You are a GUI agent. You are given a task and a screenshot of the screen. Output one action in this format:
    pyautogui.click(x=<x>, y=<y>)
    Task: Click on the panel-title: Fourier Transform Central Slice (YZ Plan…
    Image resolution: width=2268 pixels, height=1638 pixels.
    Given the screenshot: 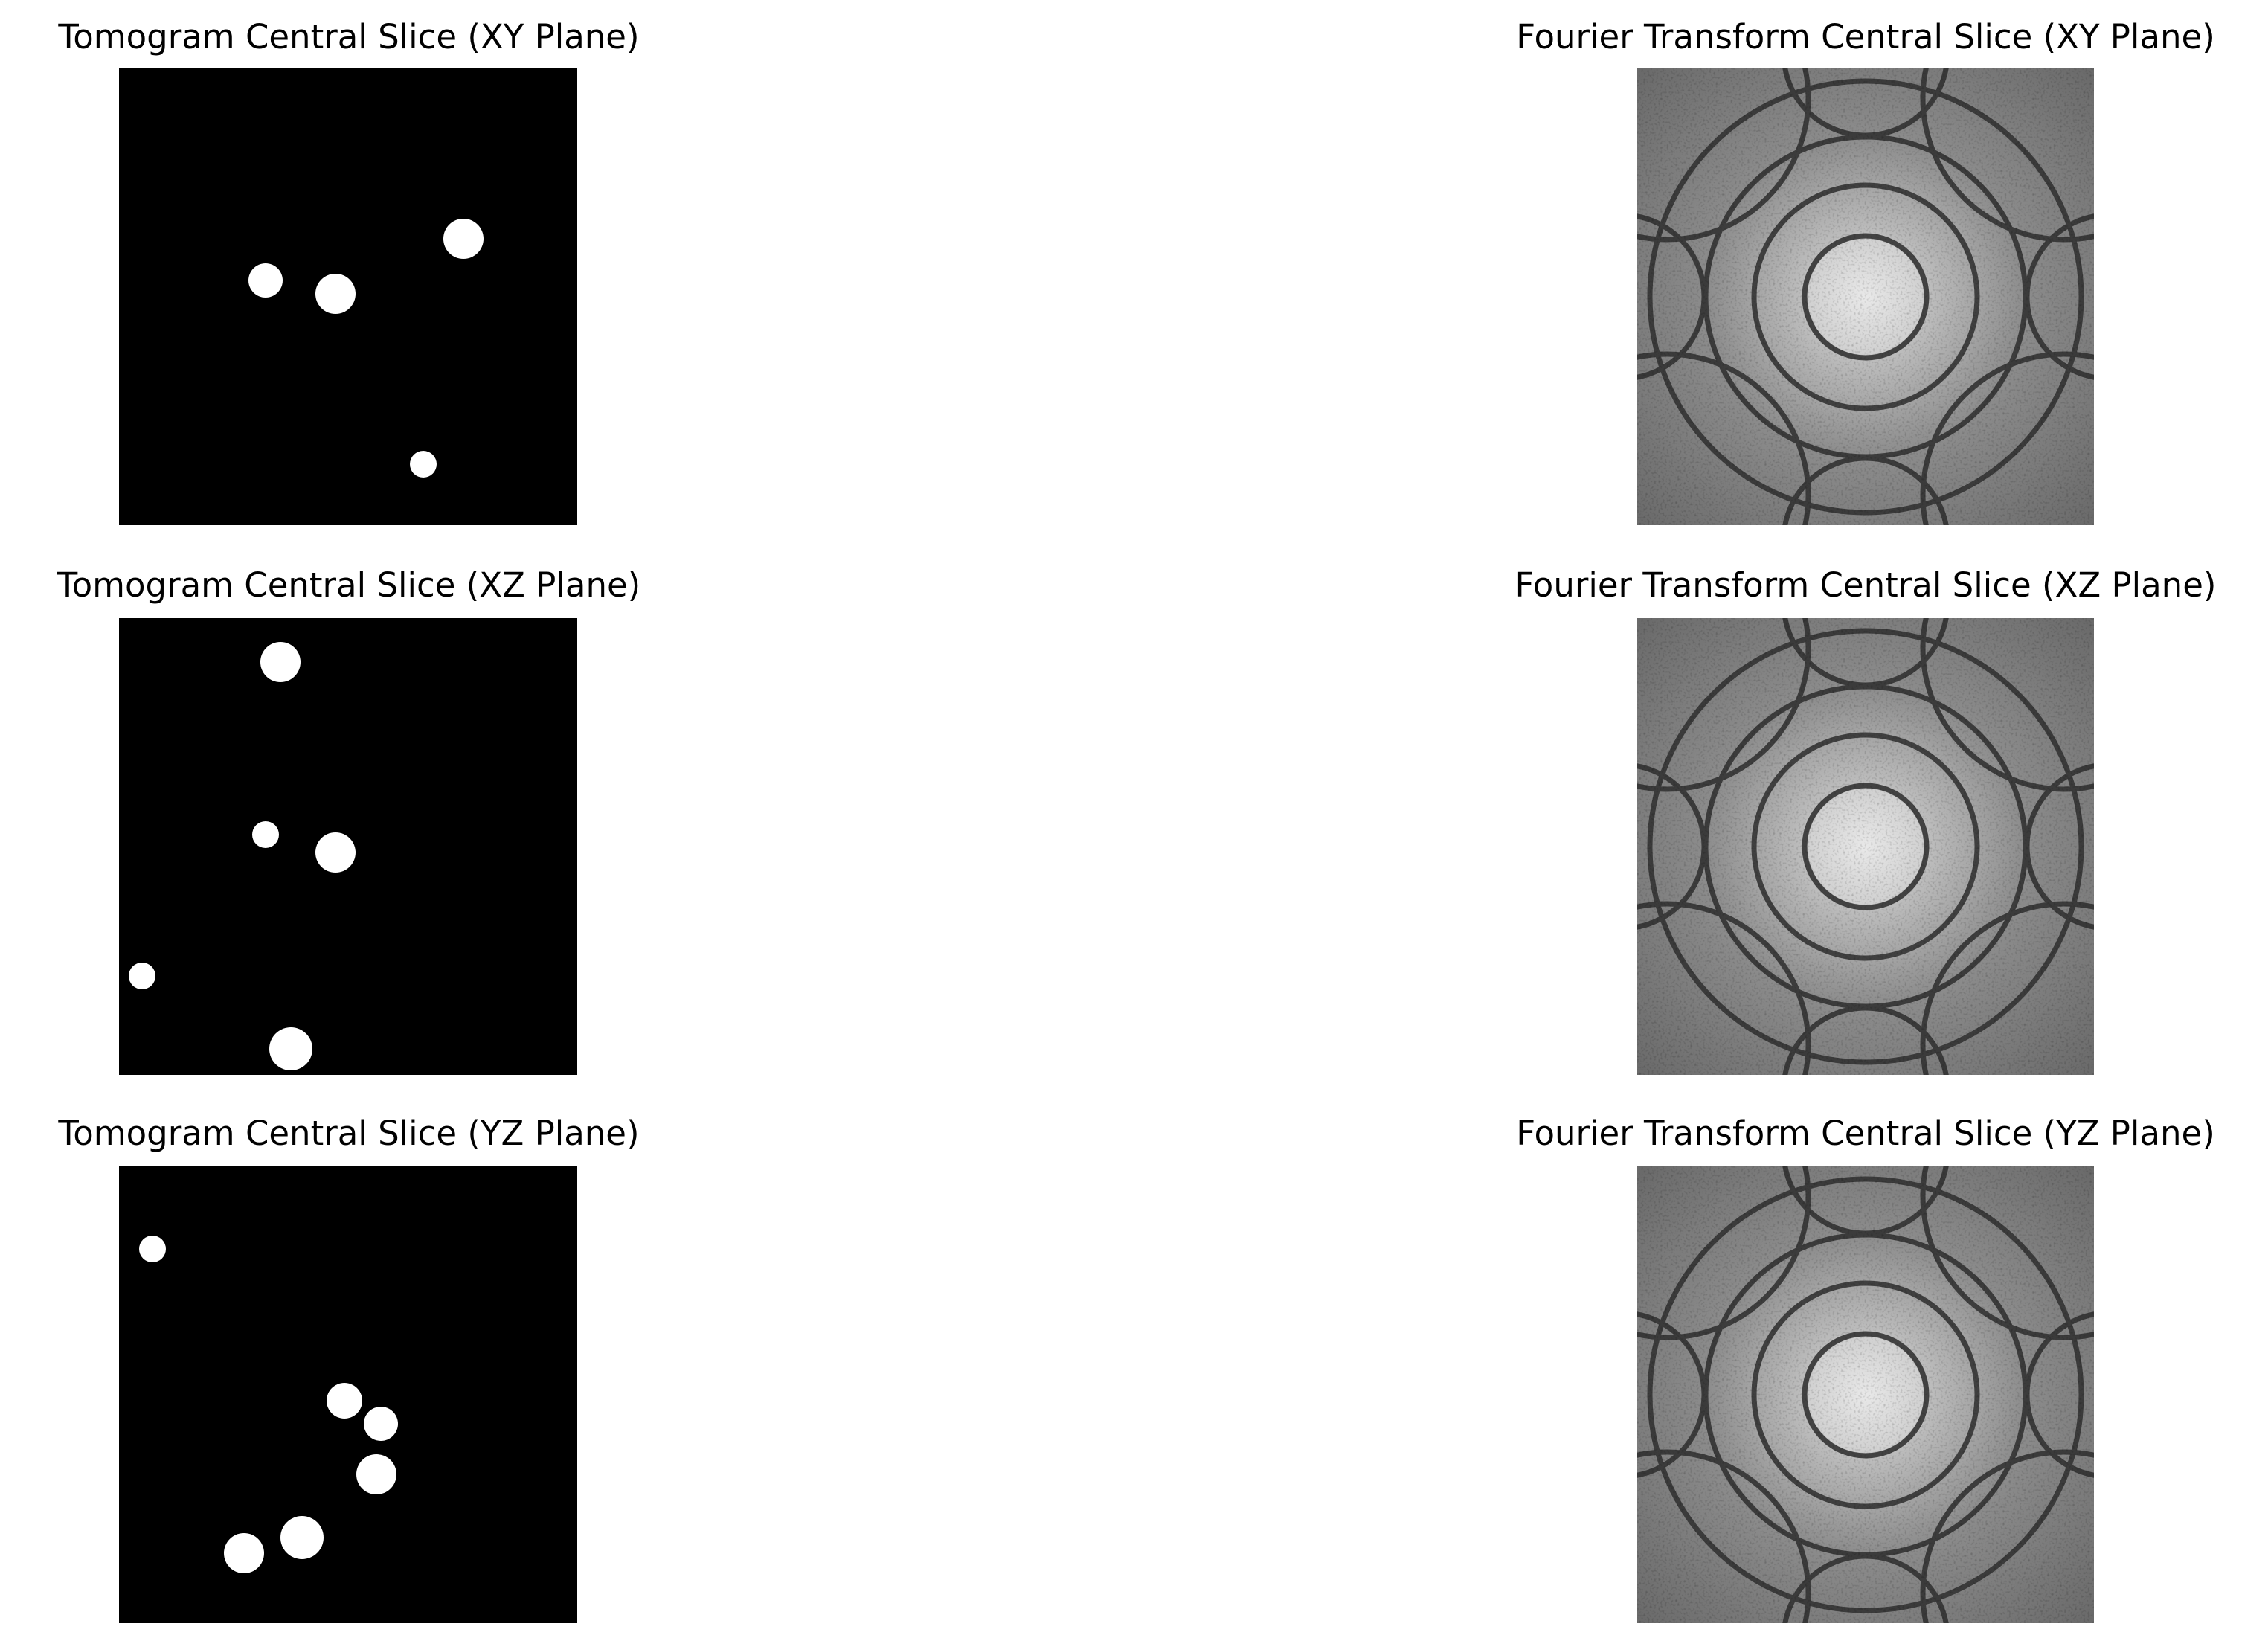 What is the action you would take?
    pyautogui.click(x=1865, y=1133)
    